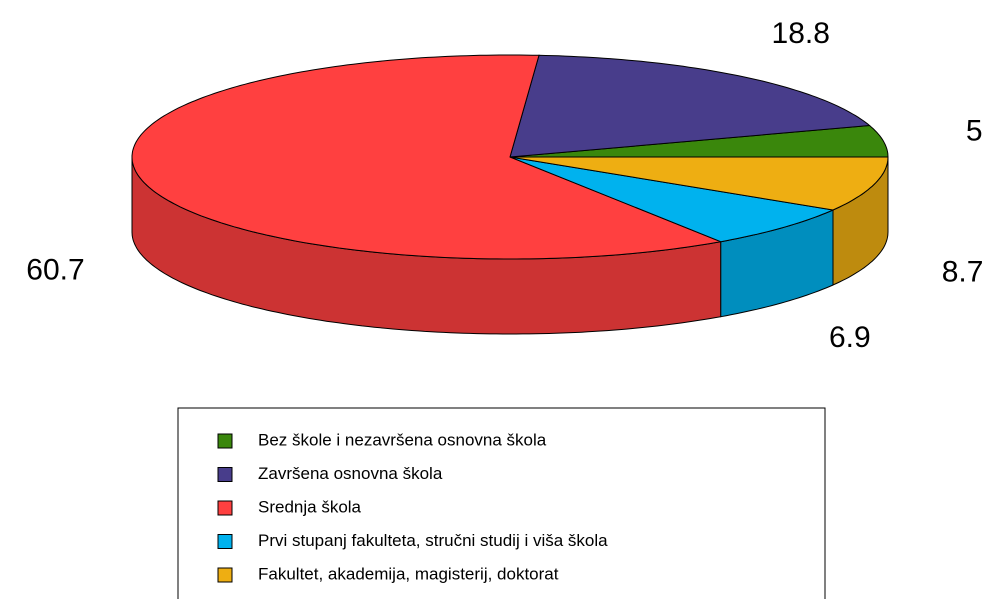 The width and height of the screenshot is (990, 599). I want to click on legend-label: Srednja škola, so click(310, 506).